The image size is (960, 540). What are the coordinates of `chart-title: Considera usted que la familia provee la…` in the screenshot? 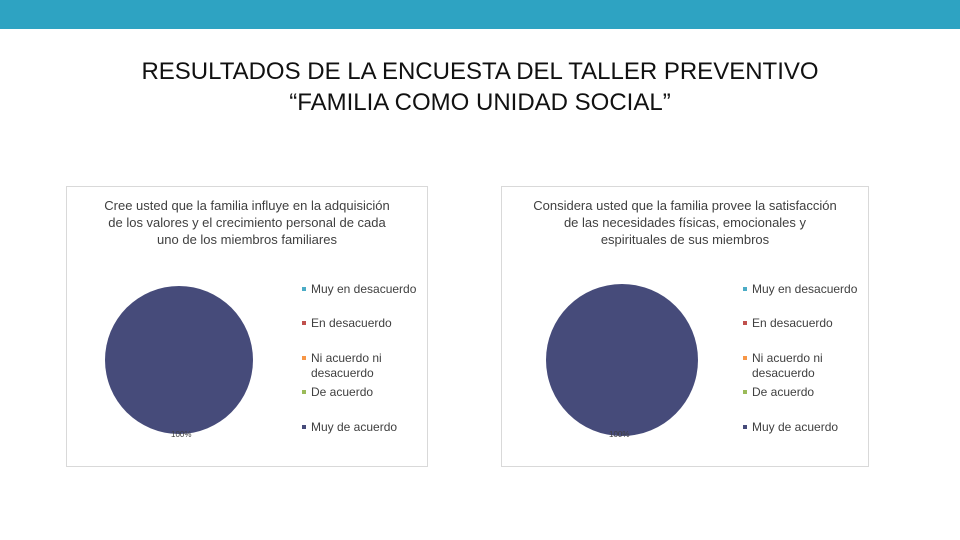 It's located at (685, 222).